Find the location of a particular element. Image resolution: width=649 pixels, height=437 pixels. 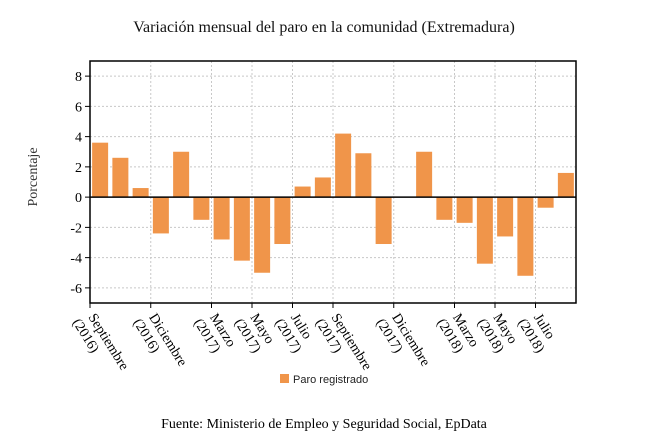

y-tick-label: -4 is located at coordinates (76, 259).